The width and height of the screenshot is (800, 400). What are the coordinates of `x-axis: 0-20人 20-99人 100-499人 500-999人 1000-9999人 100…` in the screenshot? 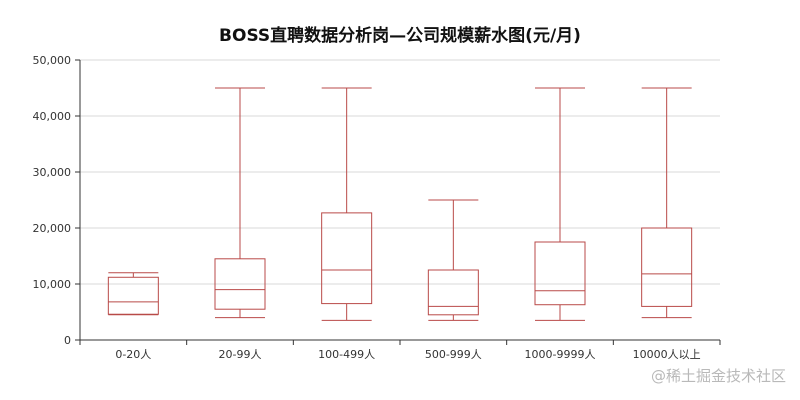 It's located at (400, 350).